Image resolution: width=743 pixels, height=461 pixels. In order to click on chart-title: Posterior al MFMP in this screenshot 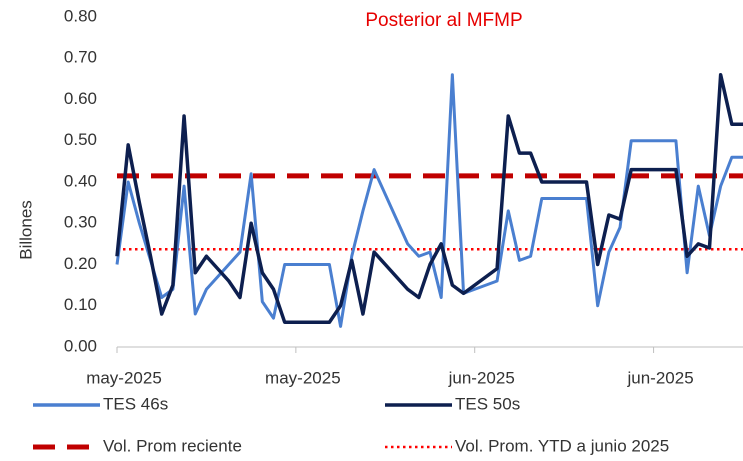, I will do `click(443, 20)`.